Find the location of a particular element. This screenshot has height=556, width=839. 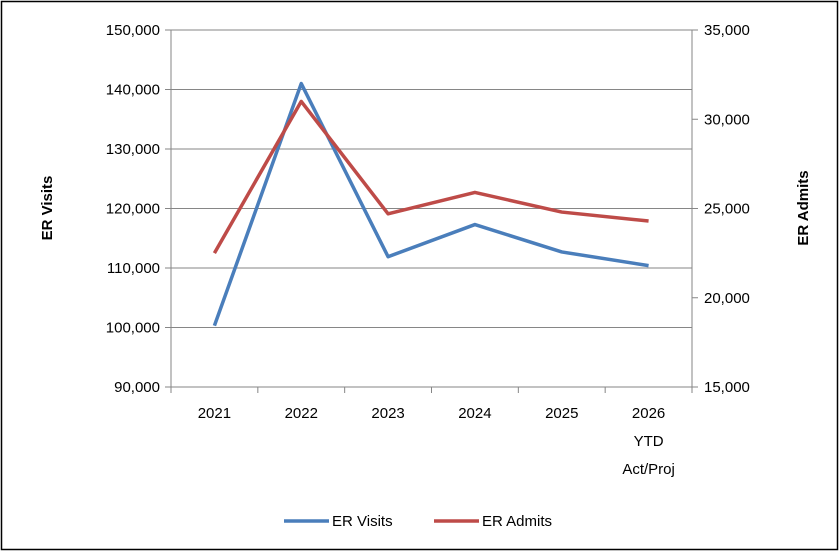

y-right-tick-label: 15,000 is located at coordinates (727, 387).